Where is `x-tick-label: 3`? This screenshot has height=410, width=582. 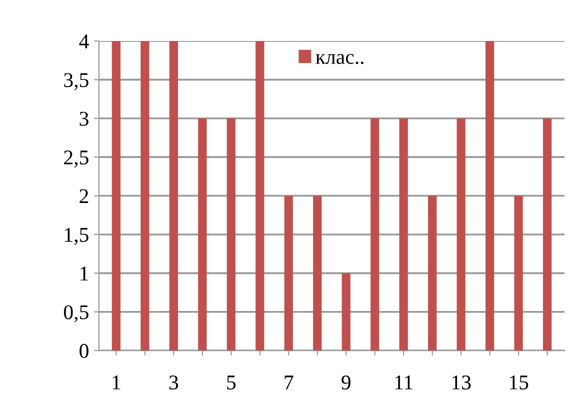 x-tick-label: 3 is located at coordinates (173, 383).